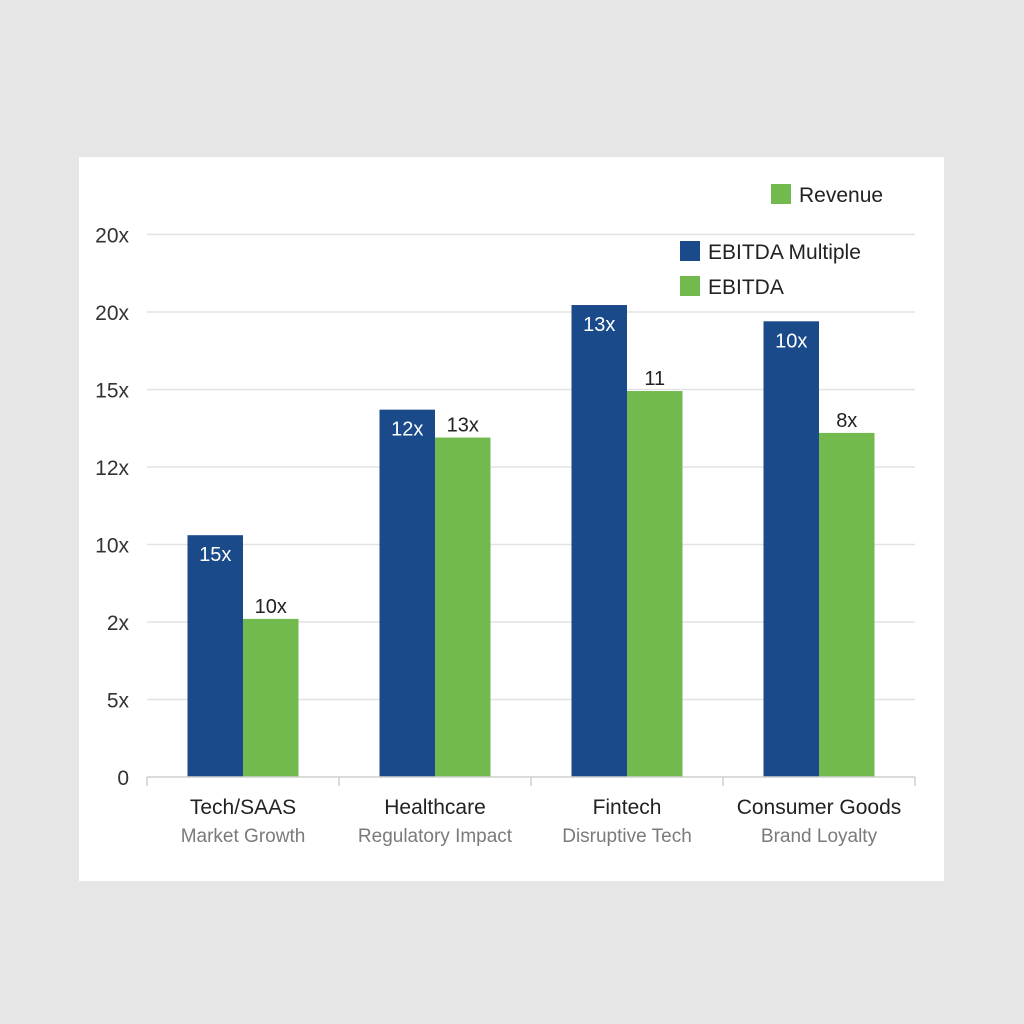  Describe the element at coordinates (407, 430) in the screenshot. I see `data-label: 12x` at that location.